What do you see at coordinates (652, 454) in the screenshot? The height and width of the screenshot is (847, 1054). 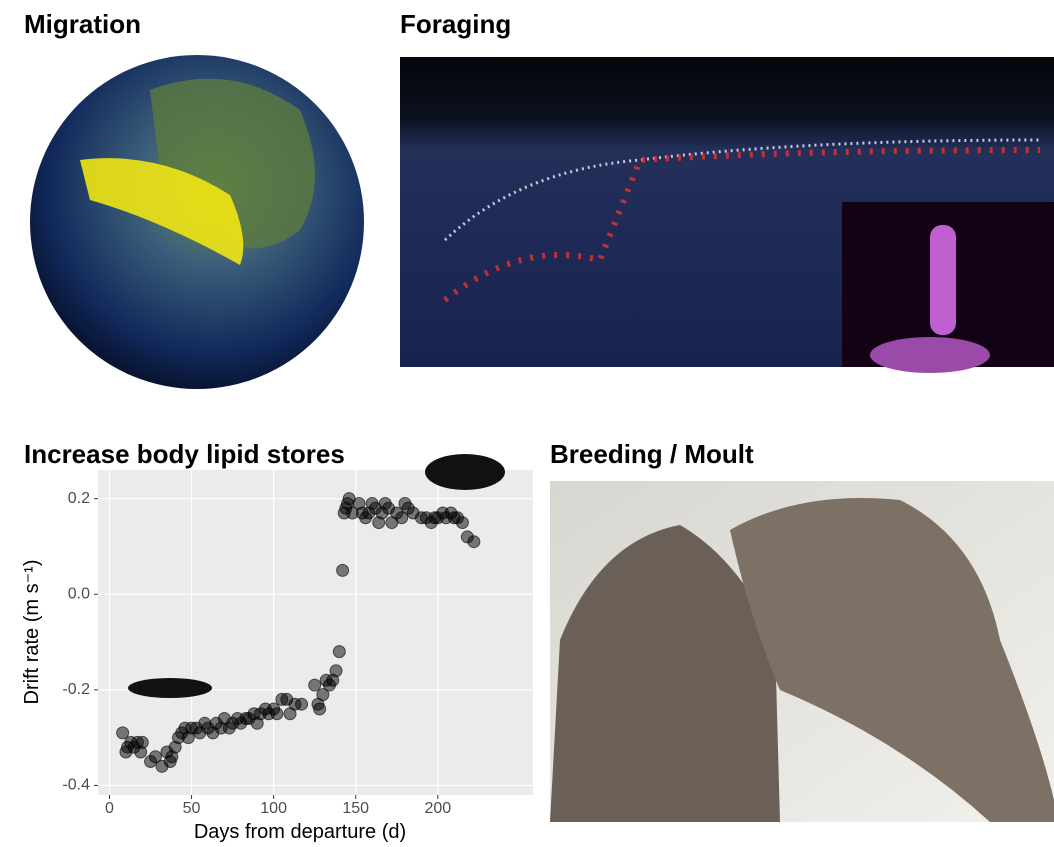 I see `panel-title: Breeding / Moult` at bounding box center [652, 454].